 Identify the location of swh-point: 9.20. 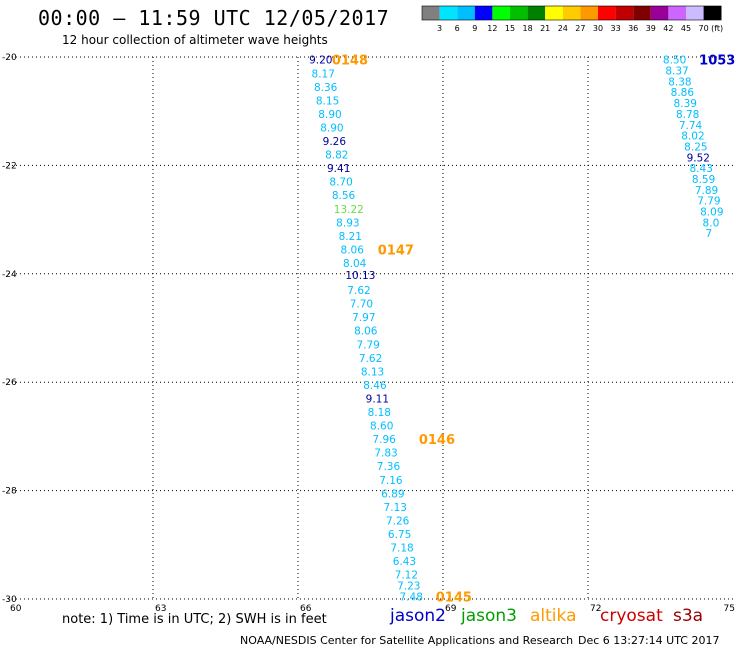
(320, 61).